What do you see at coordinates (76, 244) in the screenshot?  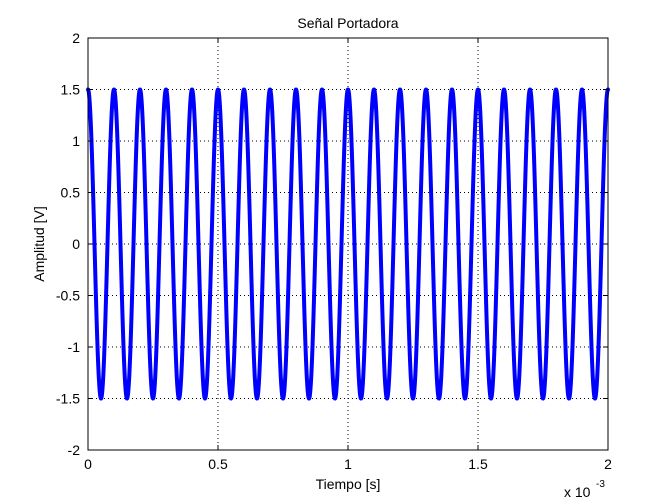 I see `y-tick-label: 0` at bounding box center [76, 244].